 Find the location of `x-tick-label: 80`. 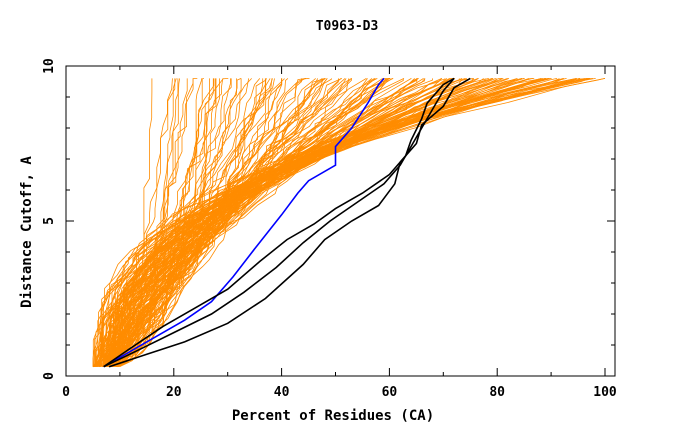

x-tick-label: 80 is located at coordinates (497, 392).